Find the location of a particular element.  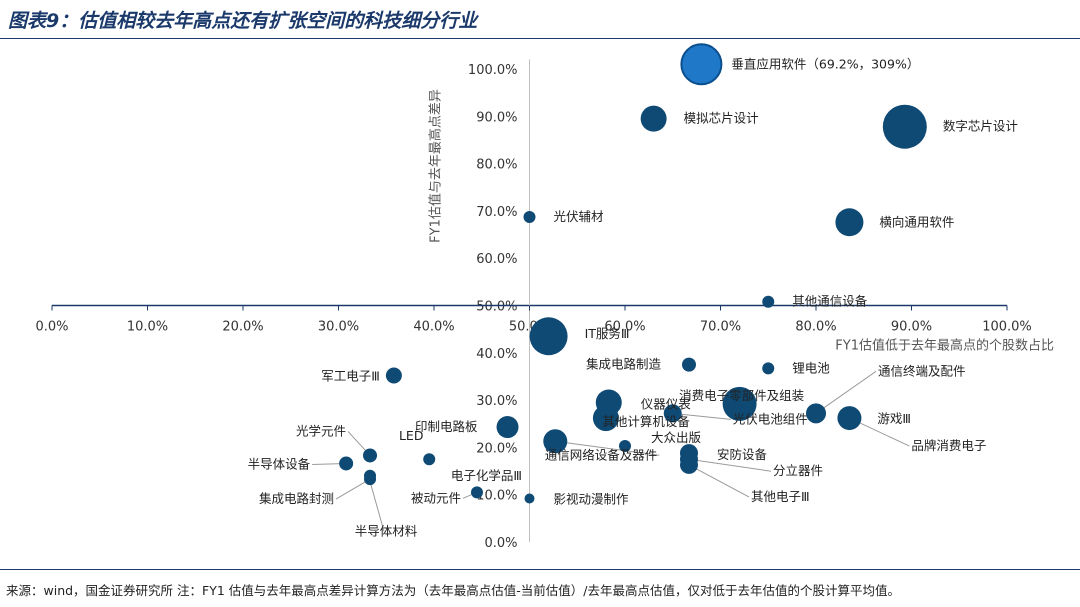

x-tick-label: 20.0% is located at coordinates (242, 327).